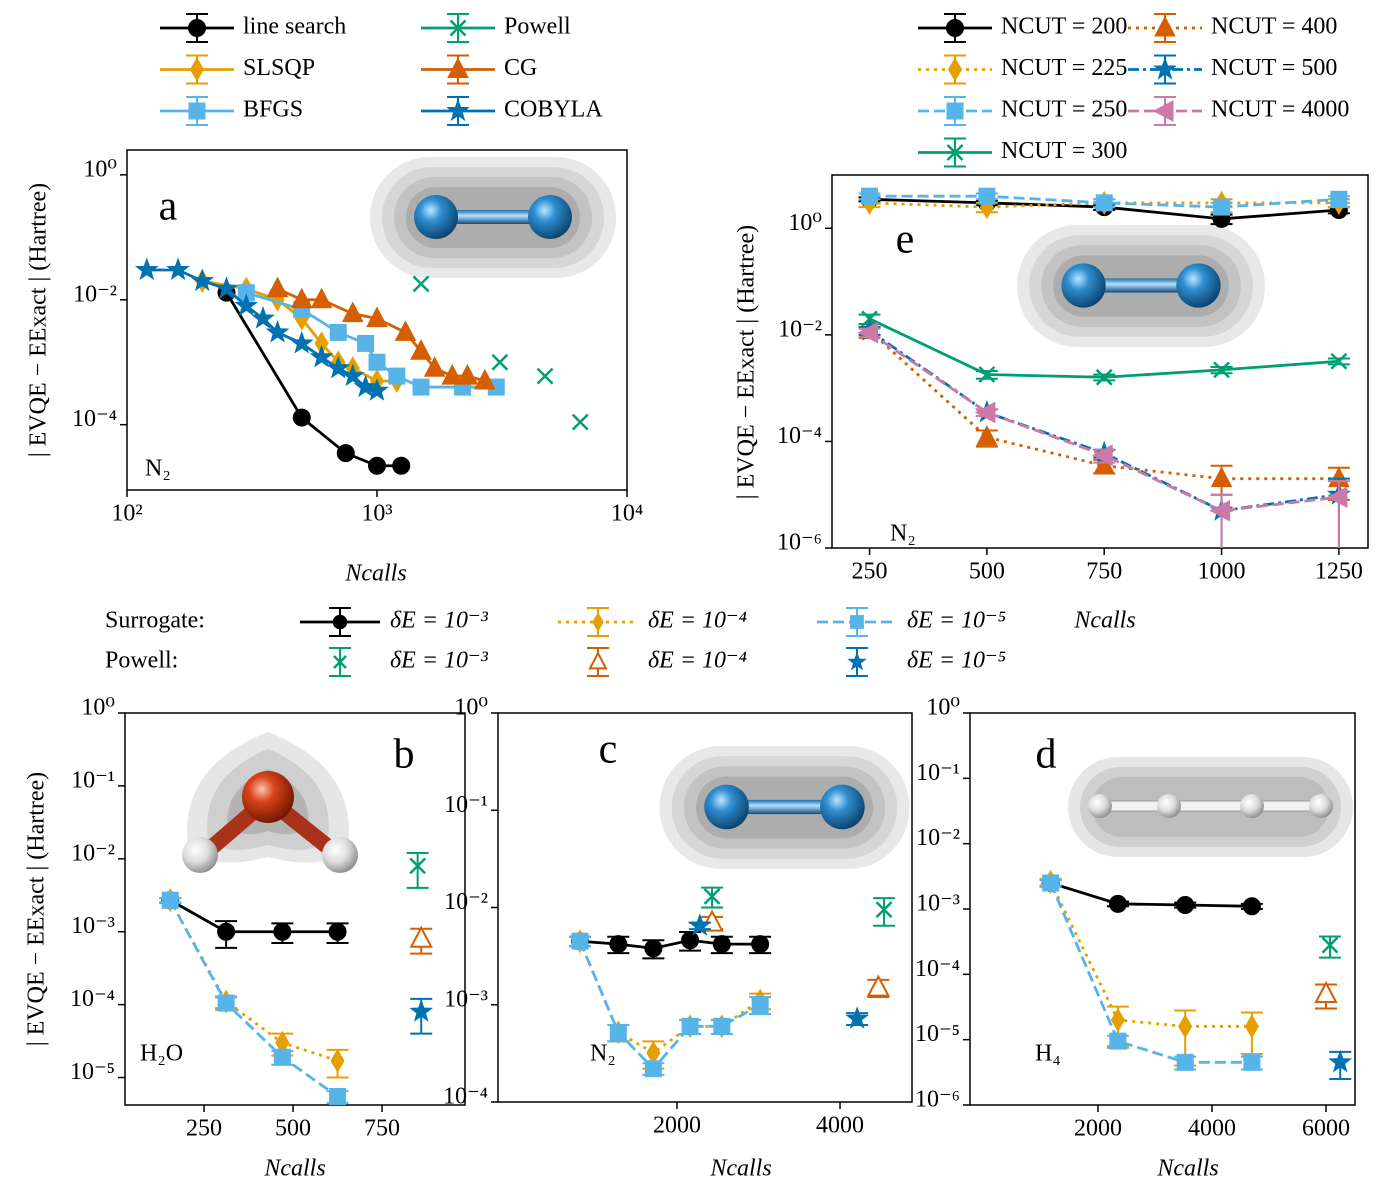 Image resolution: width=1384 pixels, height=1186 pixels. Describe the element at coordinates (697, 621) in the screenshot. I see `legend-label: δE = 10⁻⁴` at that location.